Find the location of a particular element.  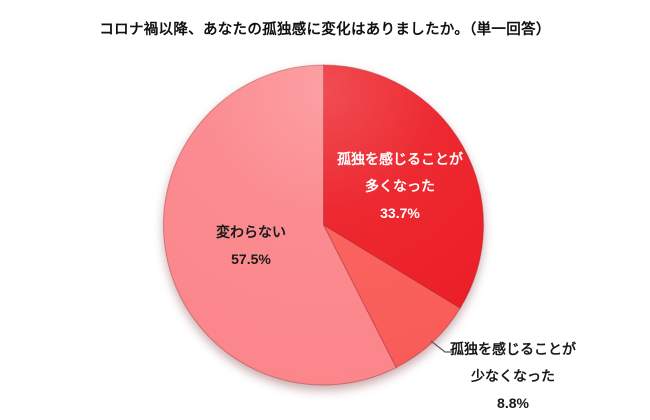

slice-label-text: 多くなった is located at coordinates (400, 186).